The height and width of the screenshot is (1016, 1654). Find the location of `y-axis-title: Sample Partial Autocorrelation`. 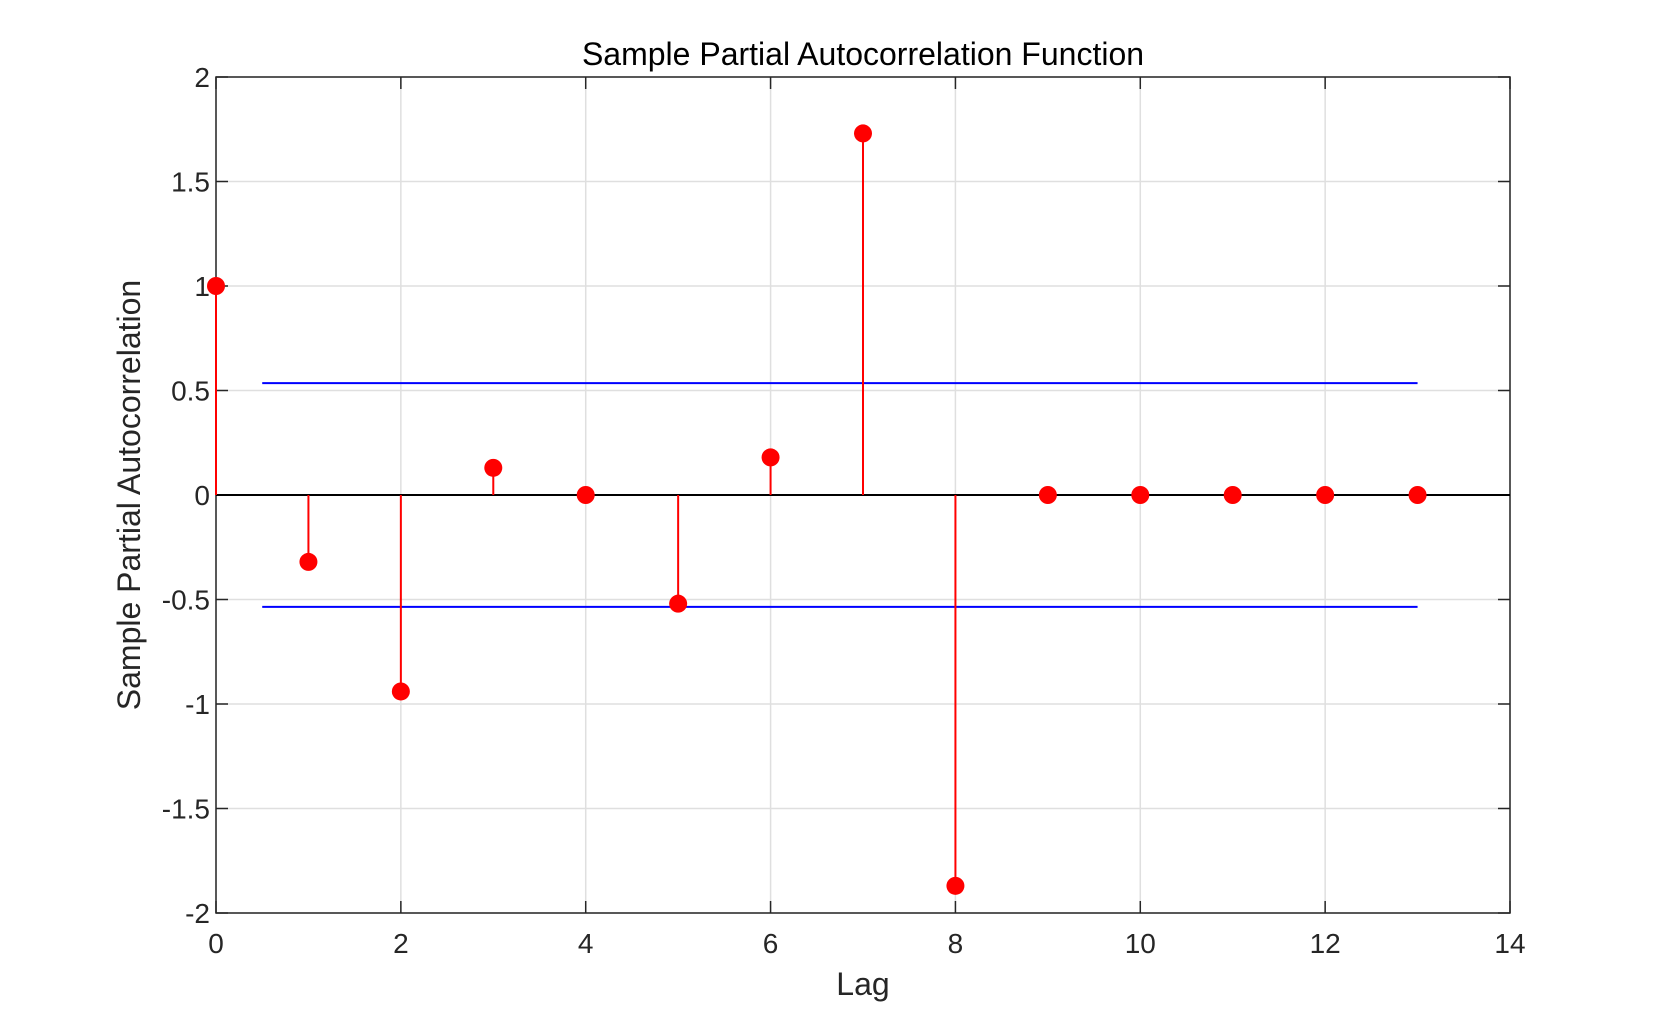

y-axis-title: Sample Partial Autocorrelation is located at coordinates (129, 495).